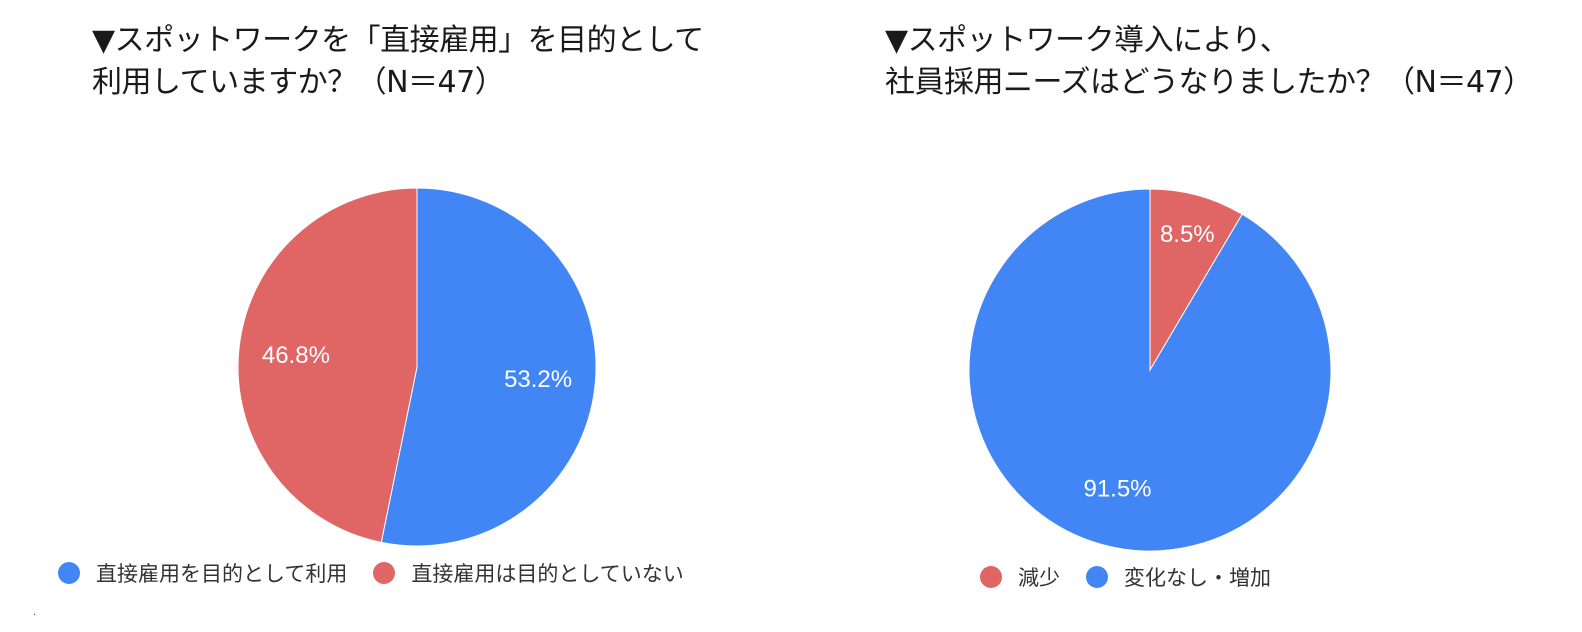 The width and height of the screenshot is (1582, 632). I want to click on slice-value-label: 53.2%, so click(538, 379).